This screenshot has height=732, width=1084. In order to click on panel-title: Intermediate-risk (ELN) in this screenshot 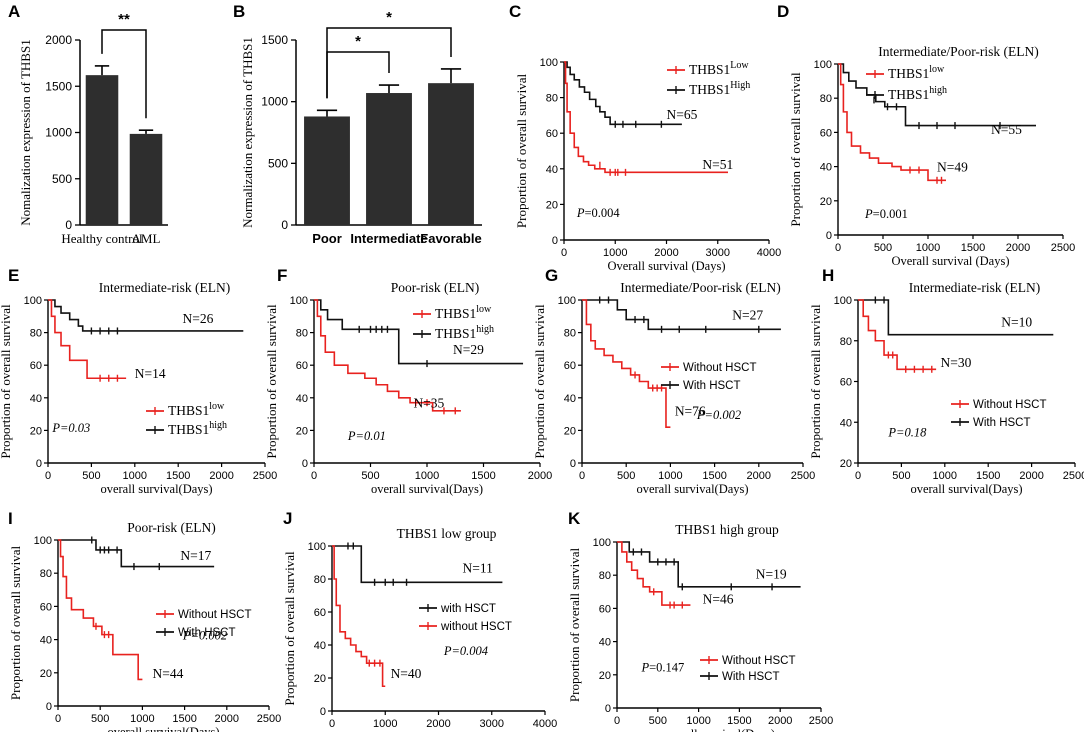, I will do `click(165, 287)`.